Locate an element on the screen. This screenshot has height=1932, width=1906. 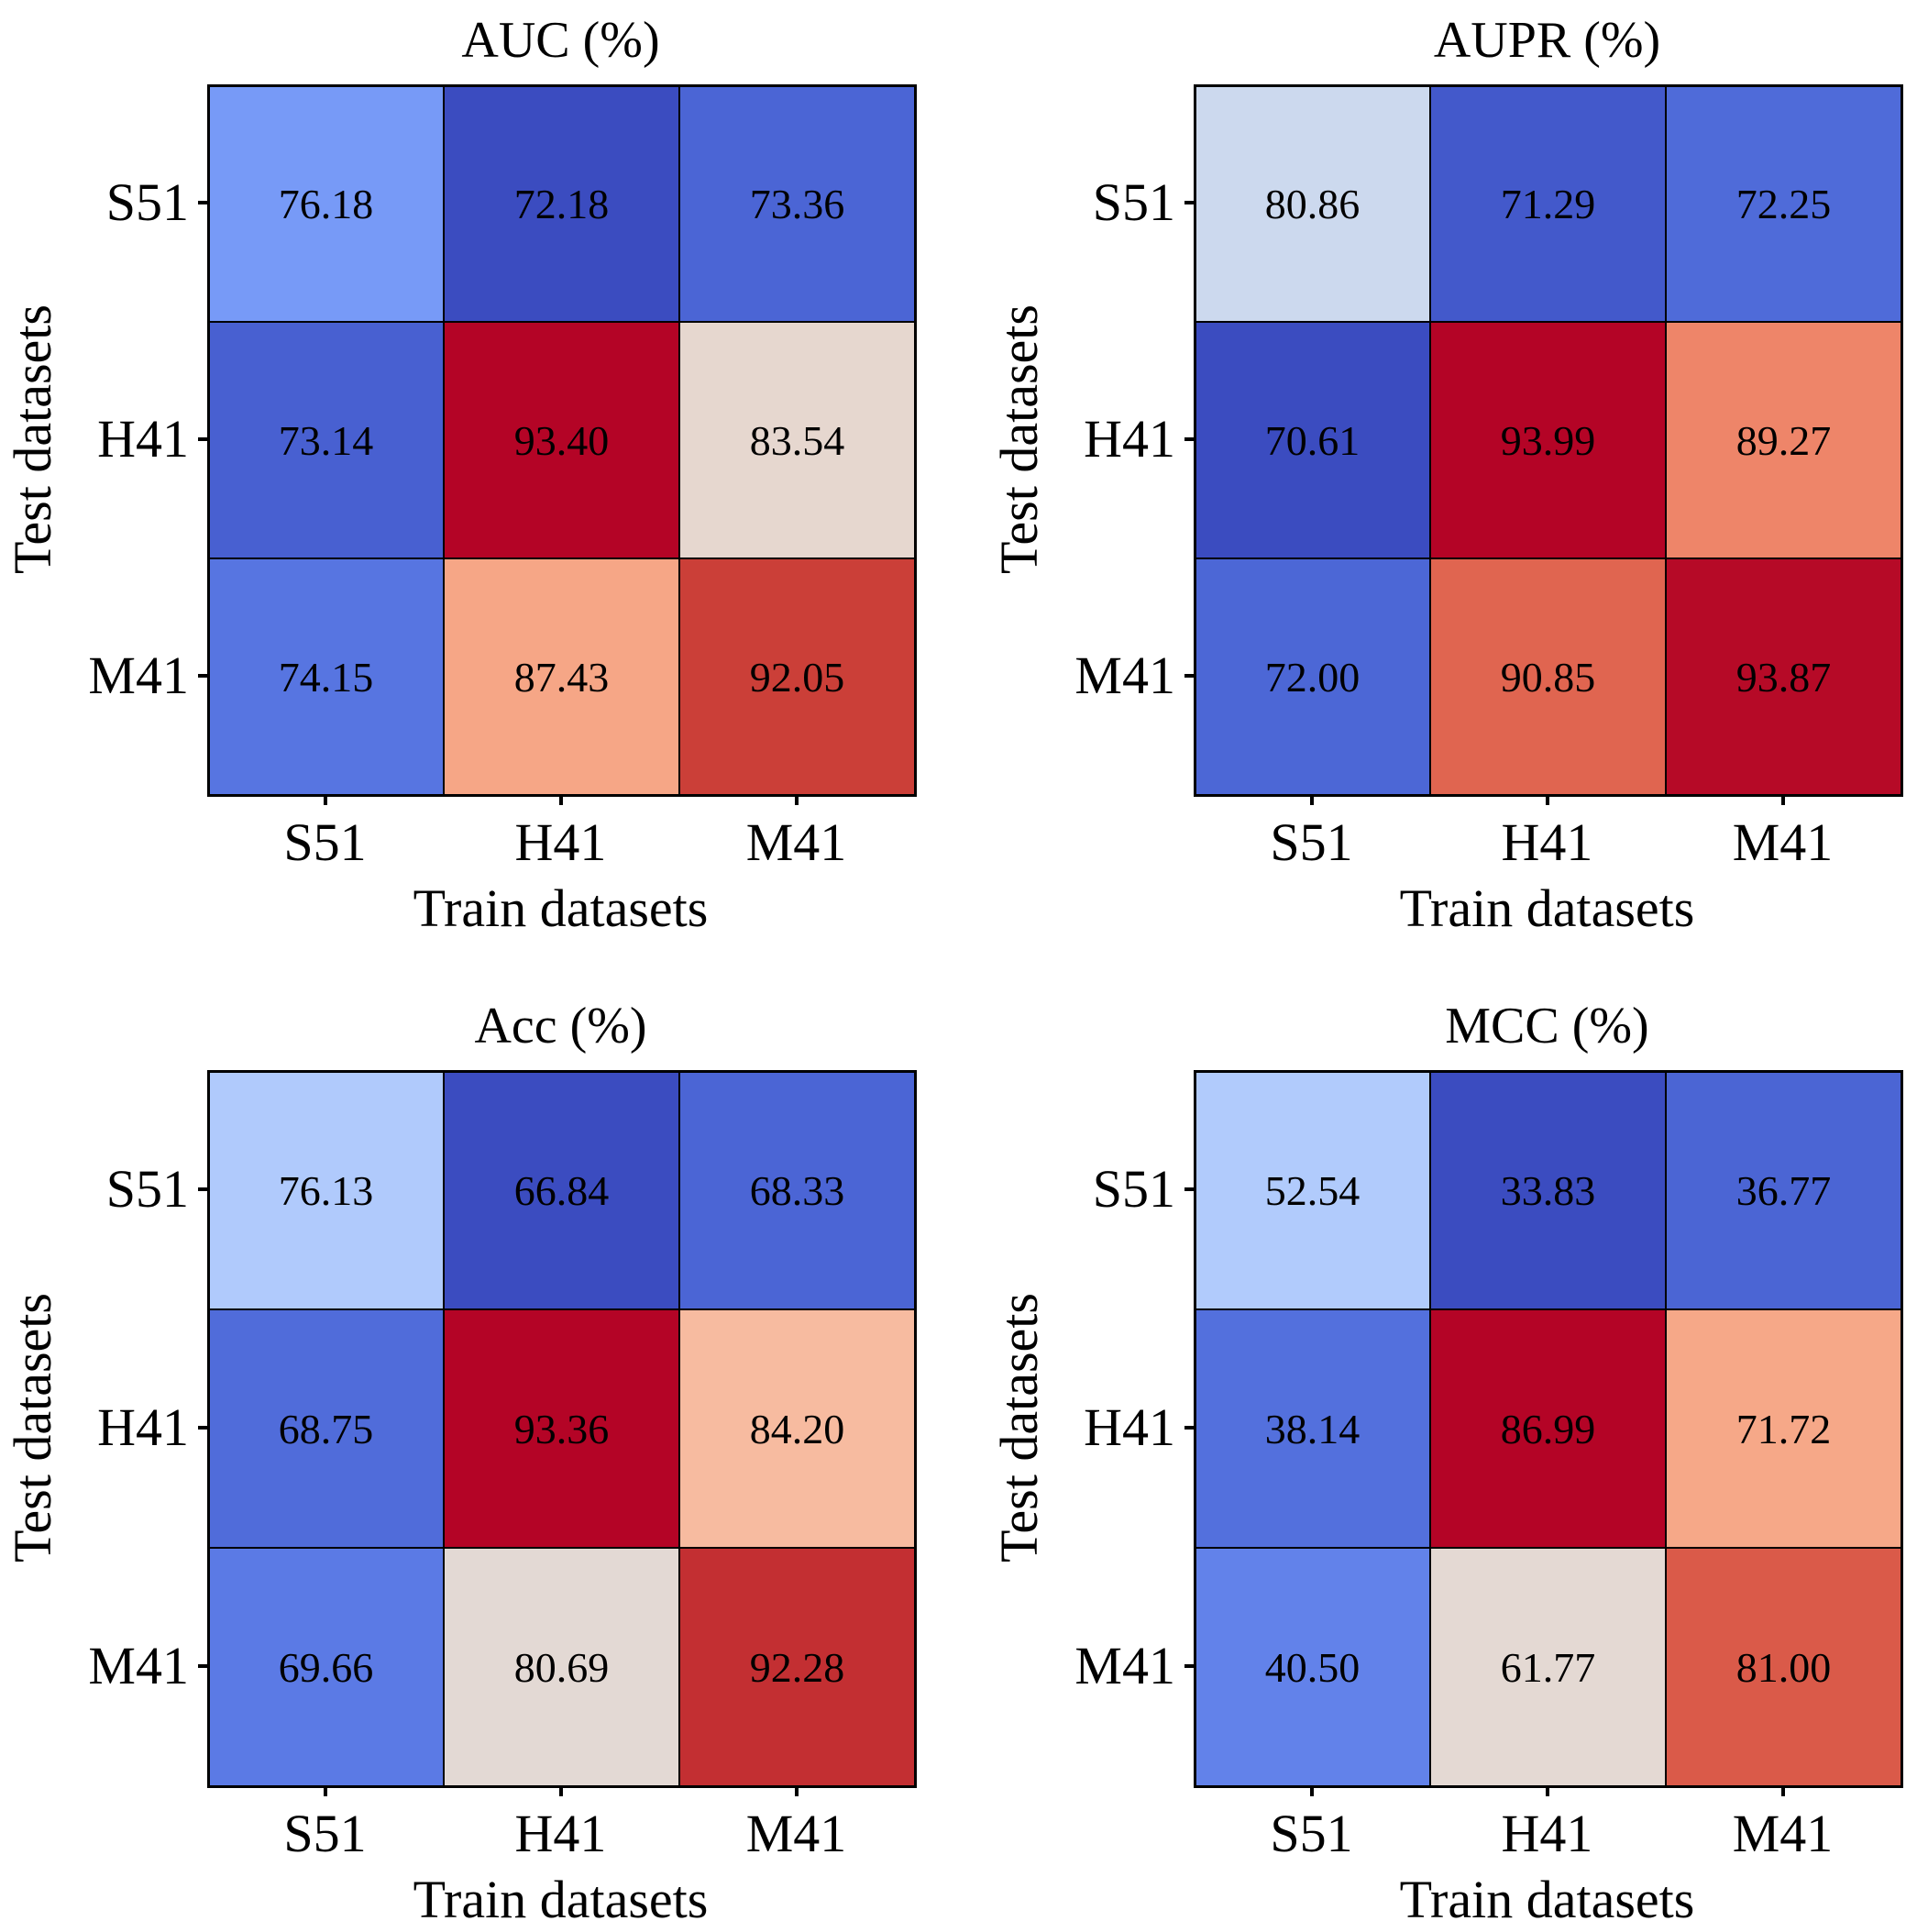
cell-value-label: 76.13 is located at coordinates (326, 1190).